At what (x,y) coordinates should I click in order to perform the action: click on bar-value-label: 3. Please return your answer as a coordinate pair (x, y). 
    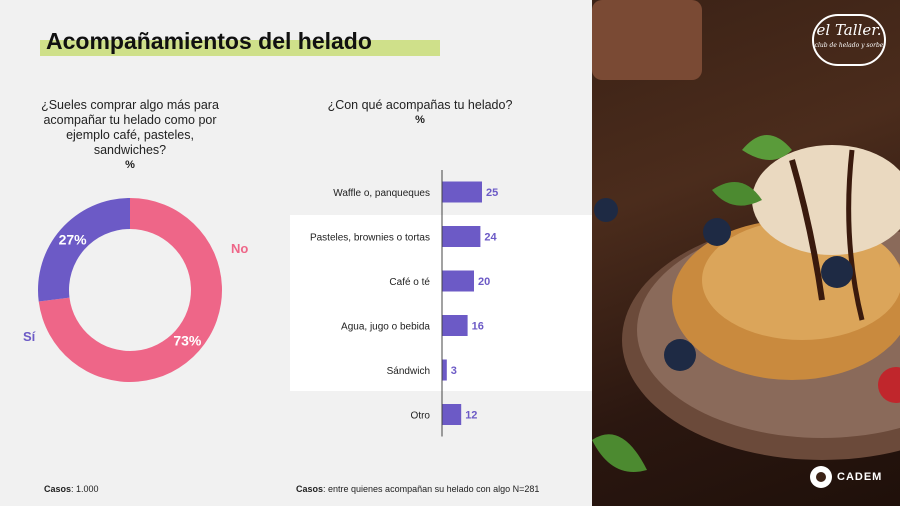
    Looking at the image, I should click on (454, 371).